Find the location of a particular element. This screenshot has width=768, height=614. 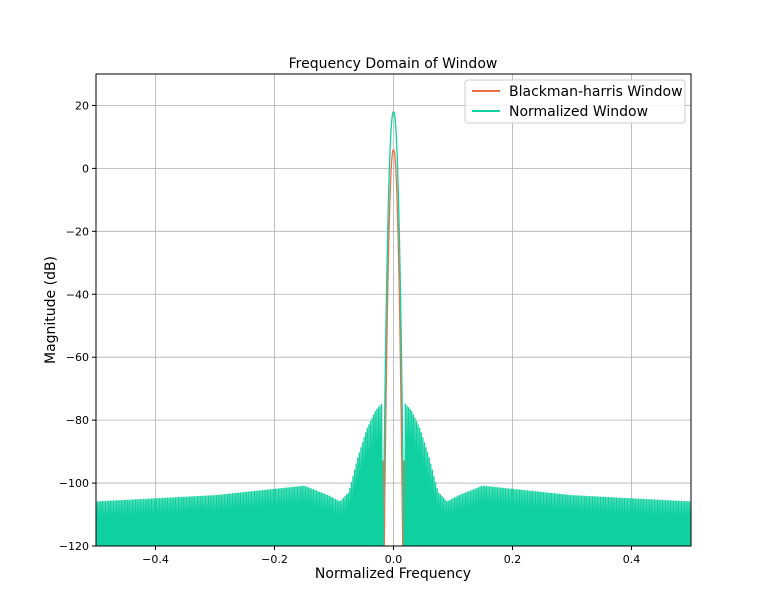

x-tick-label: −0.2 is located at coordinates (274, 559).